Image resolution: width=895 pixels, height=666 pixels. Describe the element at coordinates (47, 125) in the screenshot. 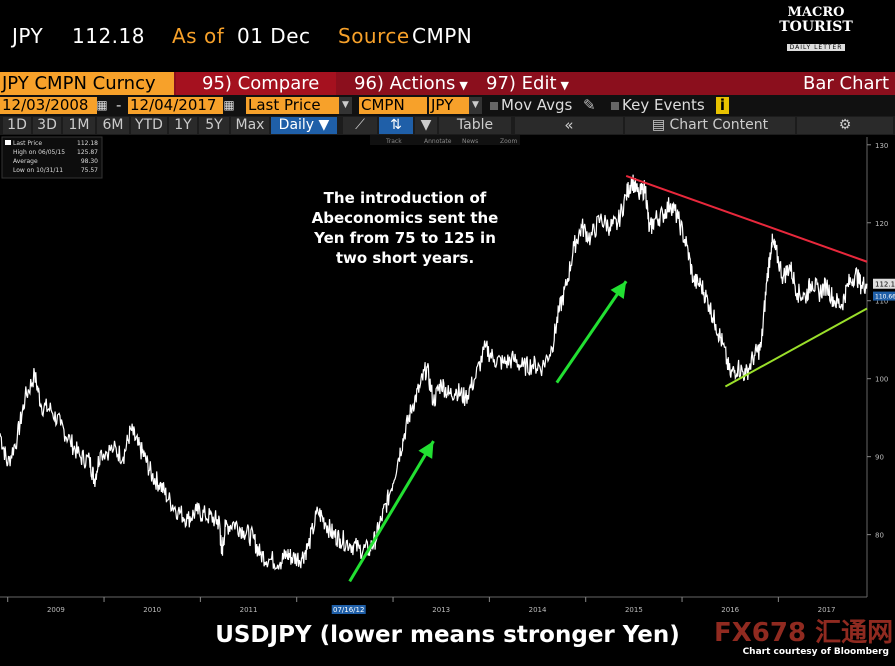

I see `period-3d-button: 3D` at that location.